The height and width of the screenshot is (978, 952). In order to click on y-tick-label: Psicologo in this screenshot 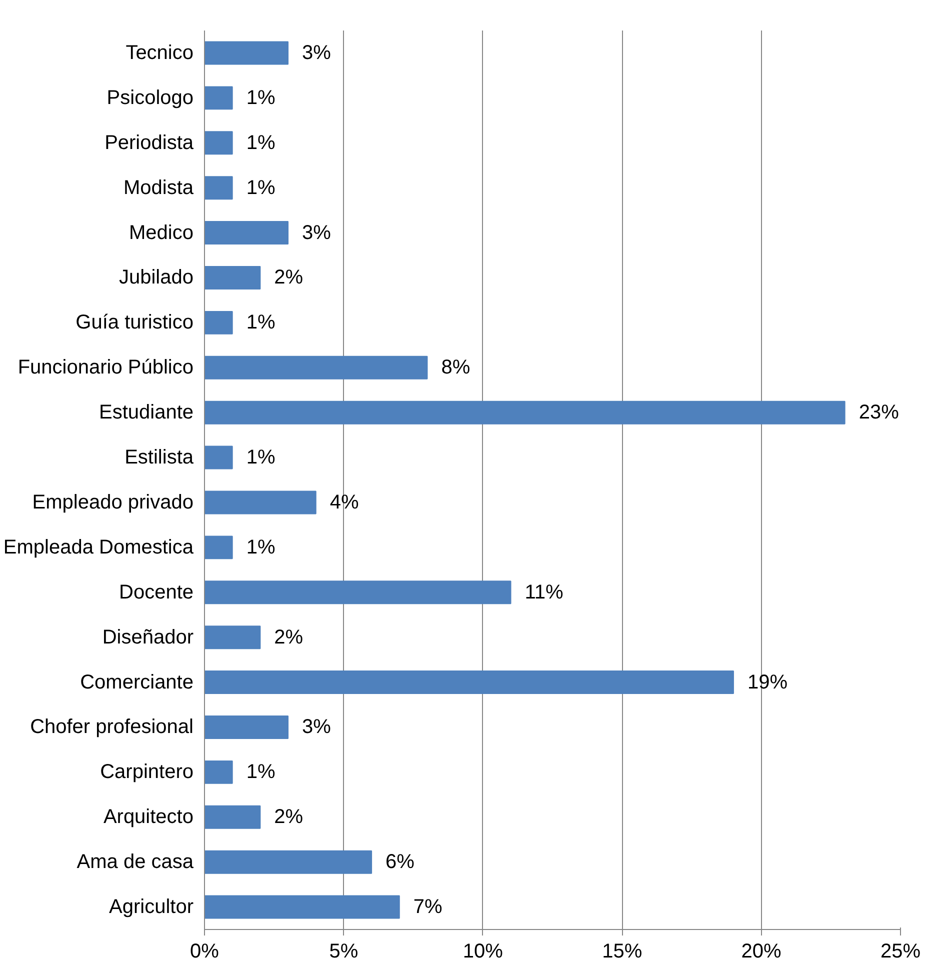, I will do `click(150, 97)`.